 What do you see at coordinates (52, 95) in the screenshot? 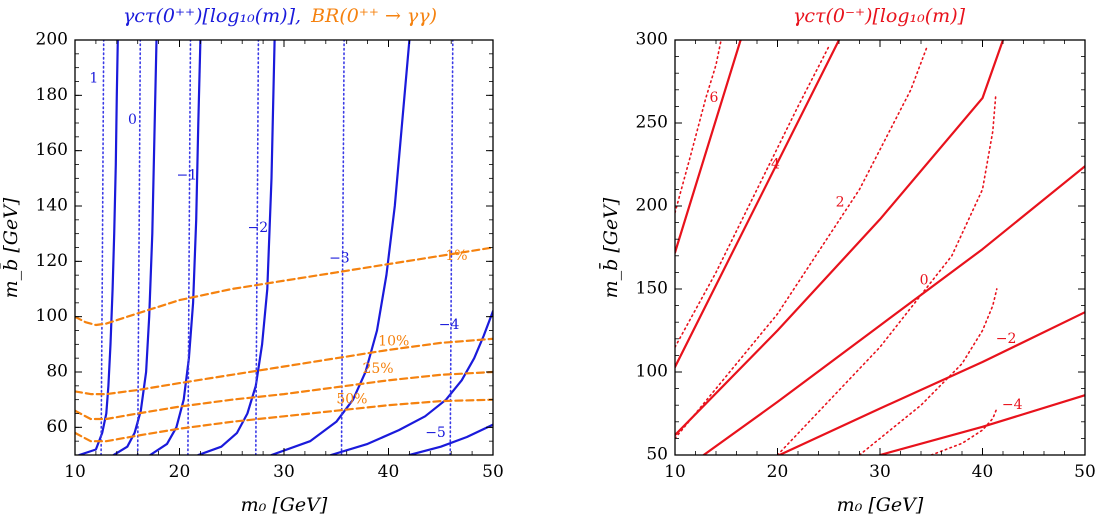
I see `left-y-tick-label-6: 180` at bounding box center [52, 95].